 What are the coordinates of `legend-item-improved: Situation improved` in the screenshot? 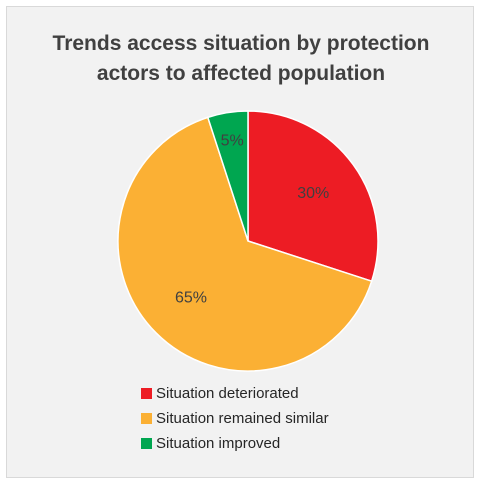 It's located at (235, 443).